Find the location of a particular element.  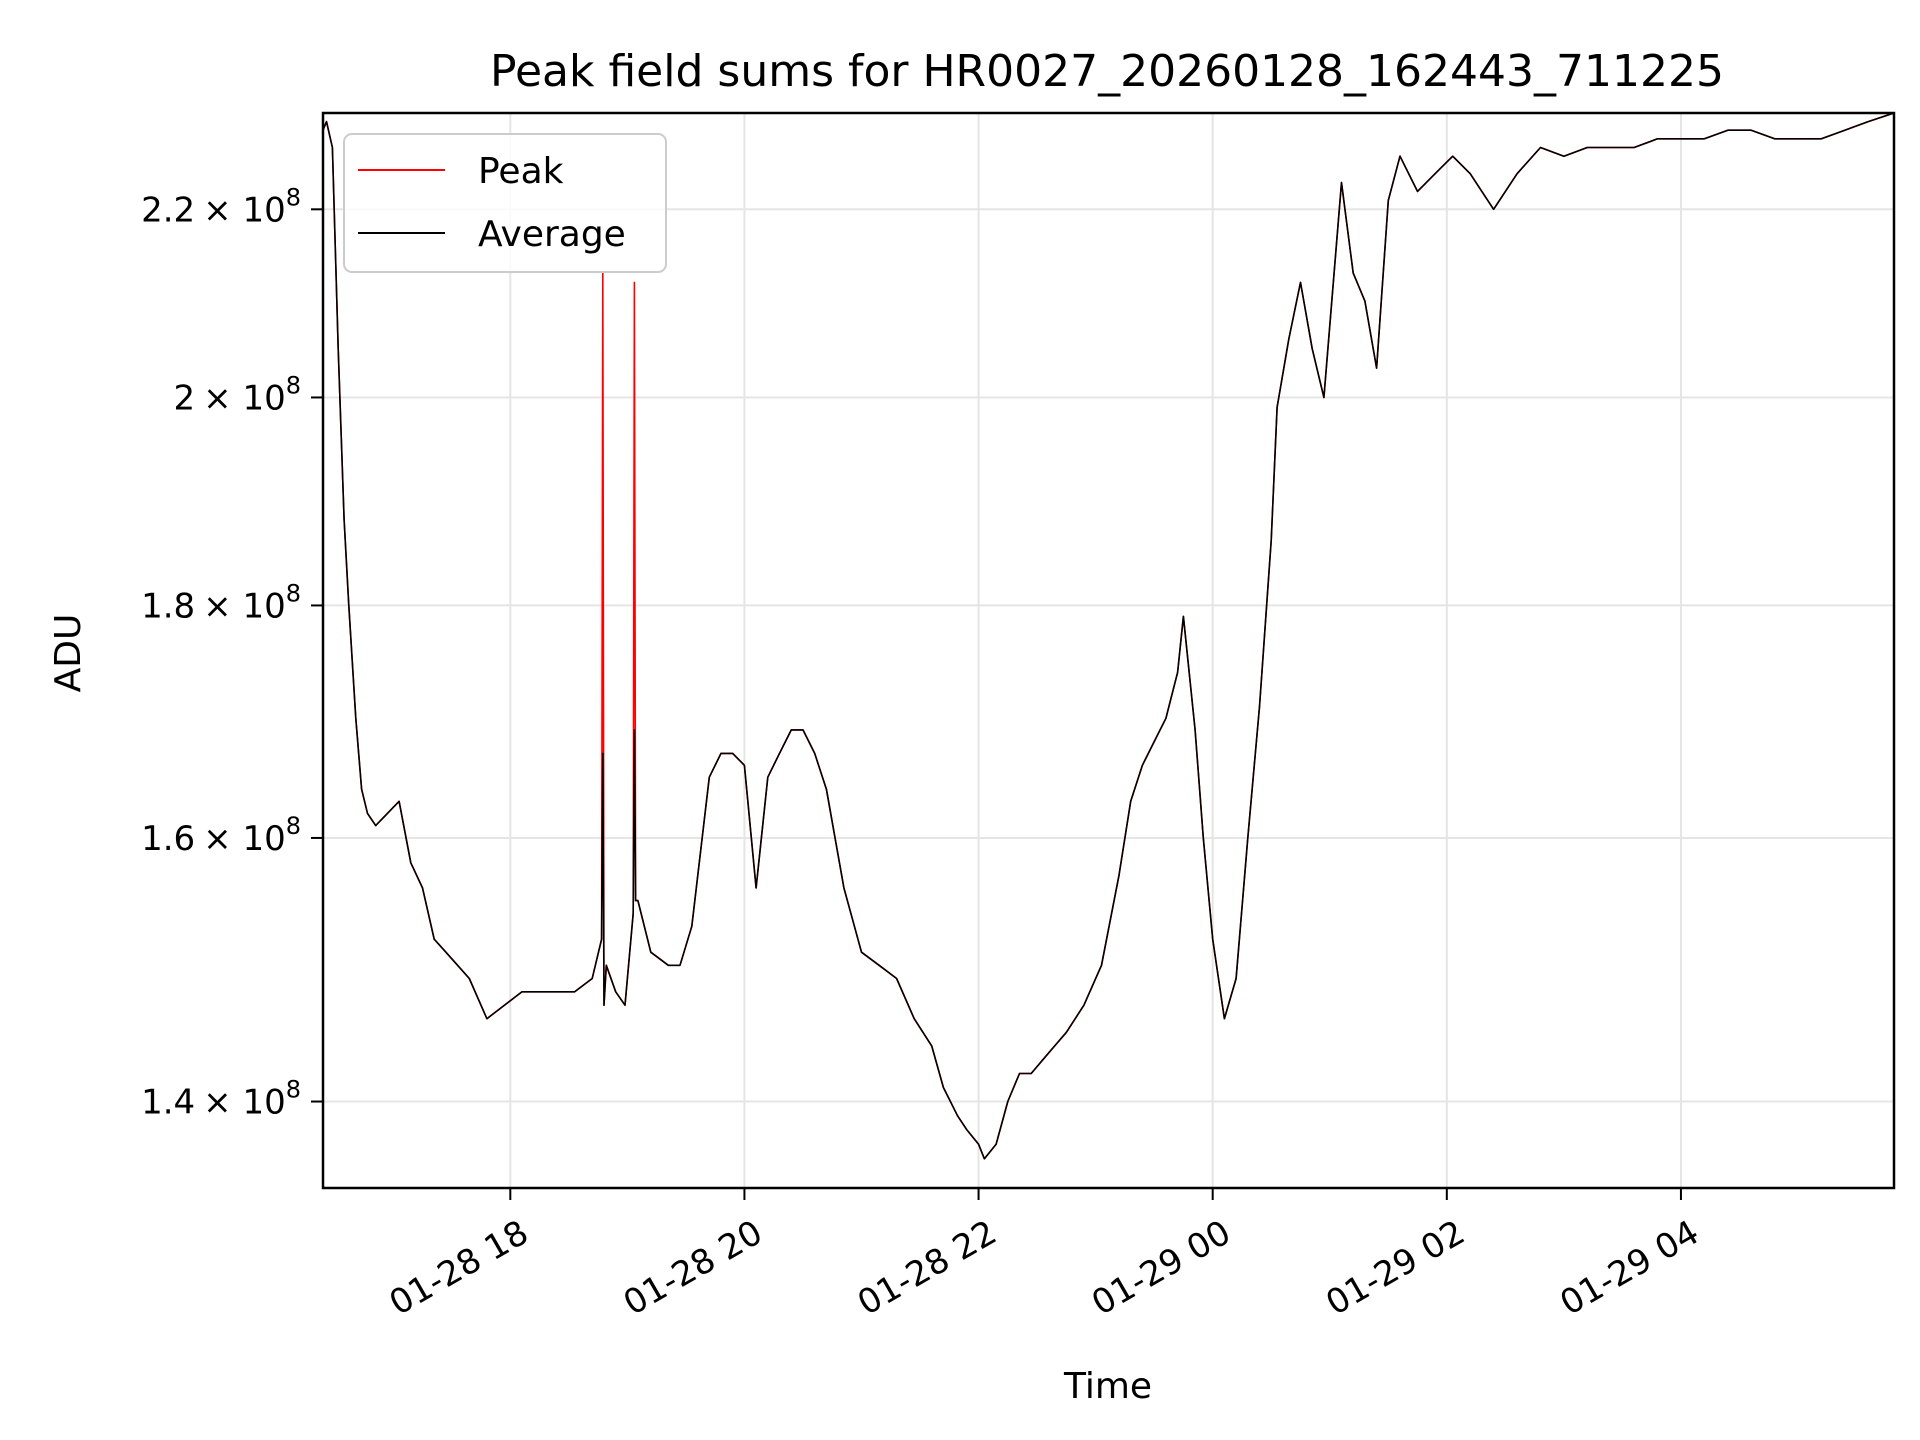

y-tick-mantissa: 1.4 is located at coordinates (168, 1103).